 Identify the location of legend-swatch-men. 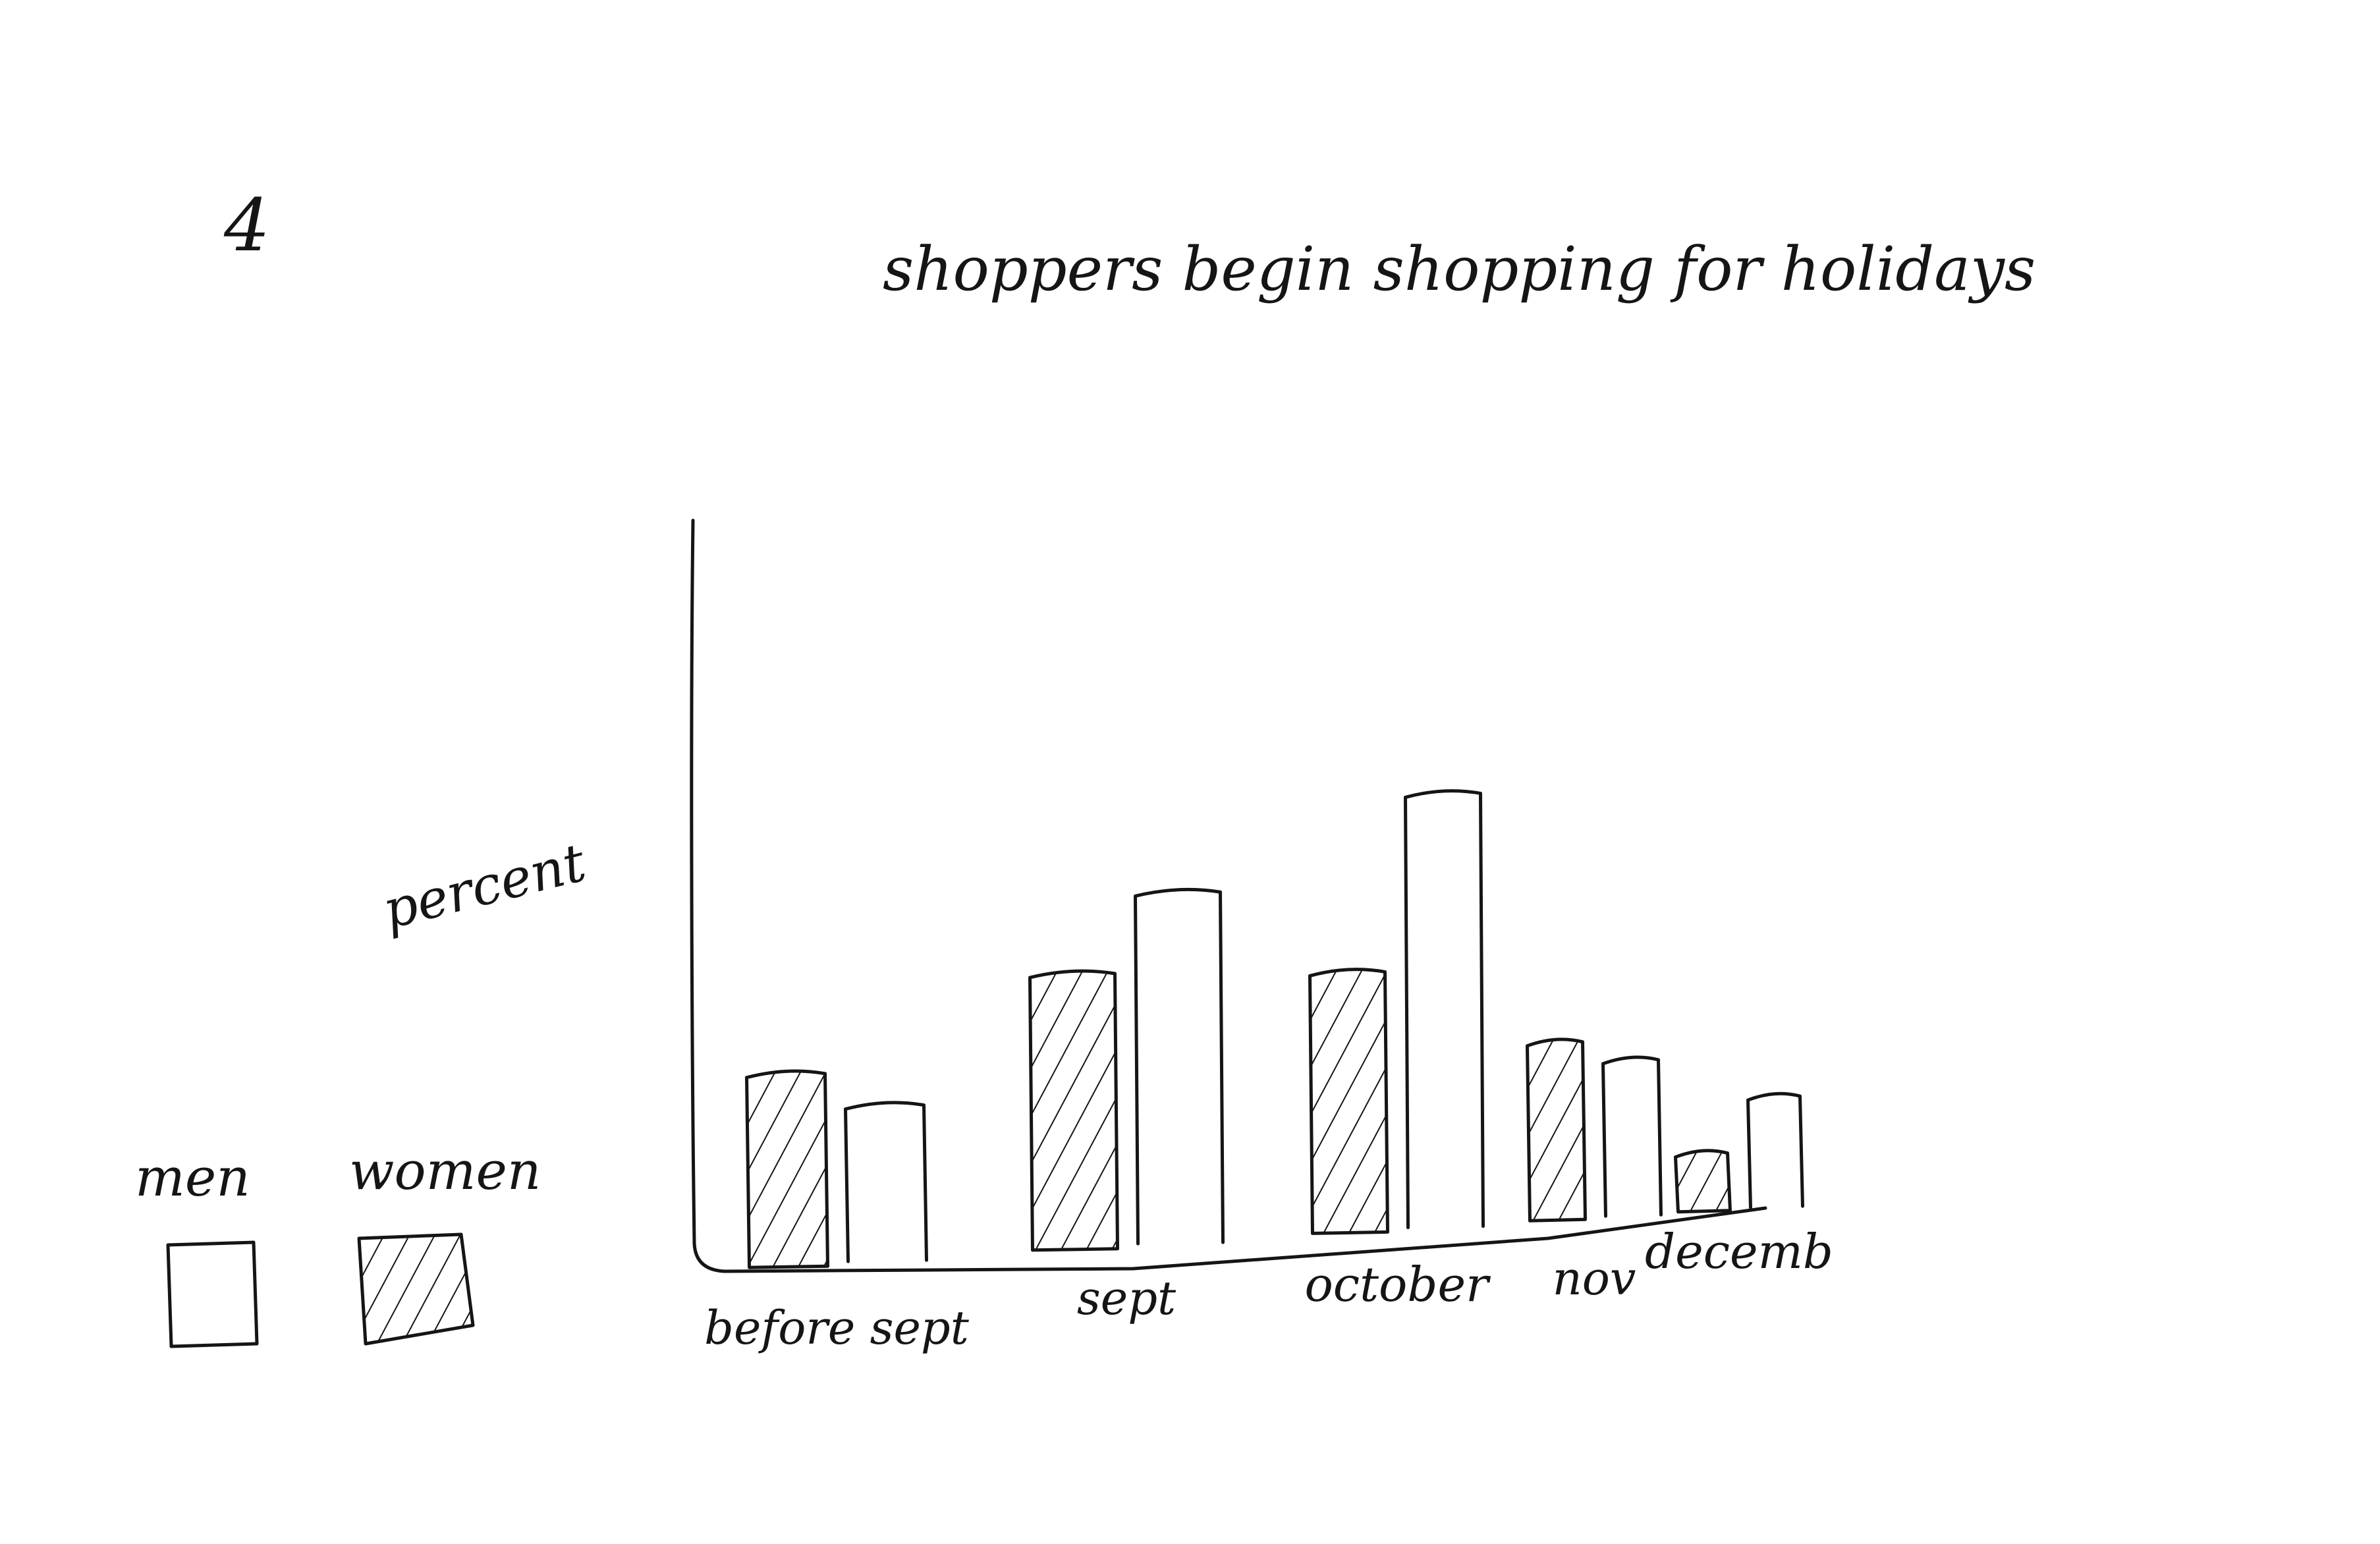
(212, 1294).